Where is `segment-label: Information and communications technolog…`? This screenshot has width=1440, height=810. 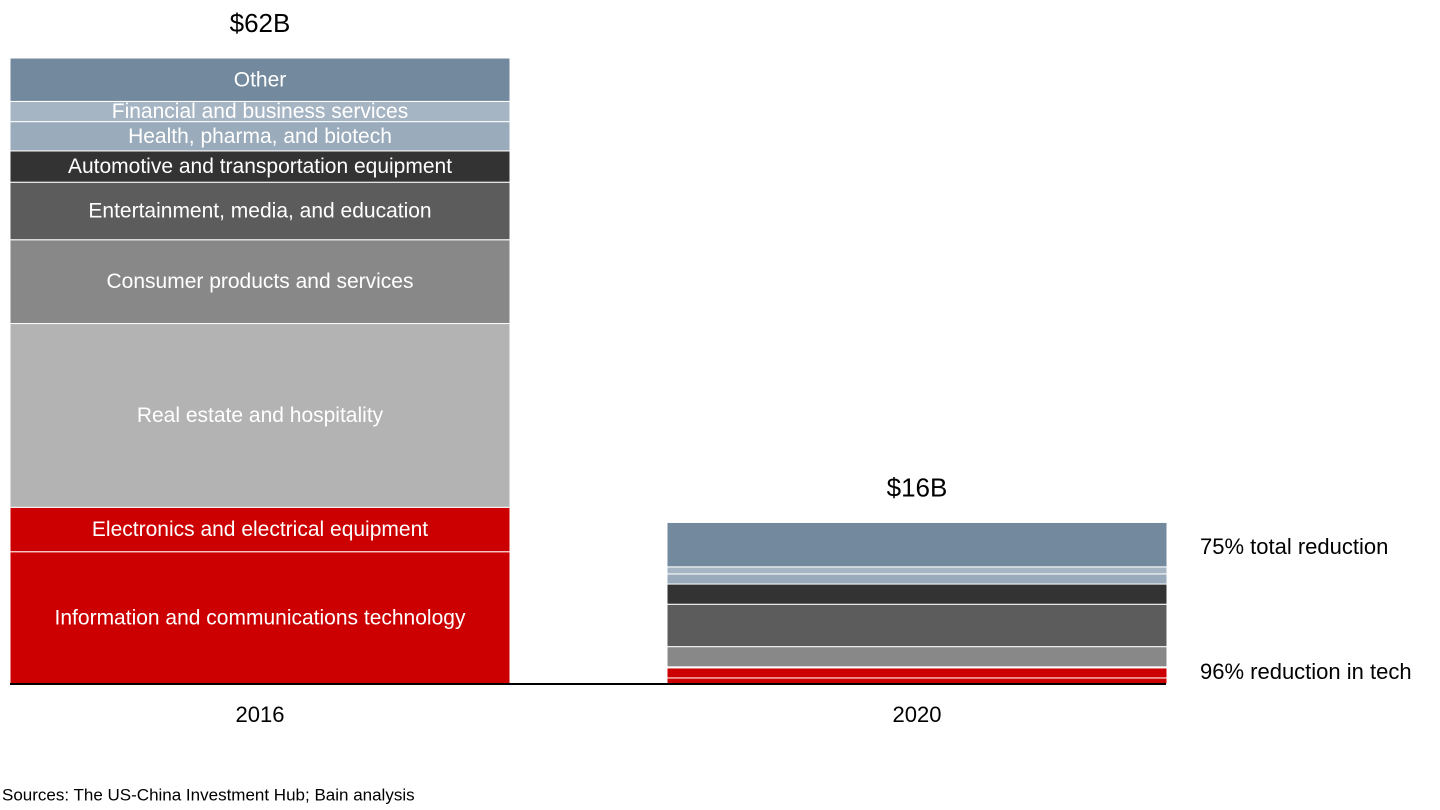
segment-label: Information and communications technolog… is located at coordinates (260, 617).